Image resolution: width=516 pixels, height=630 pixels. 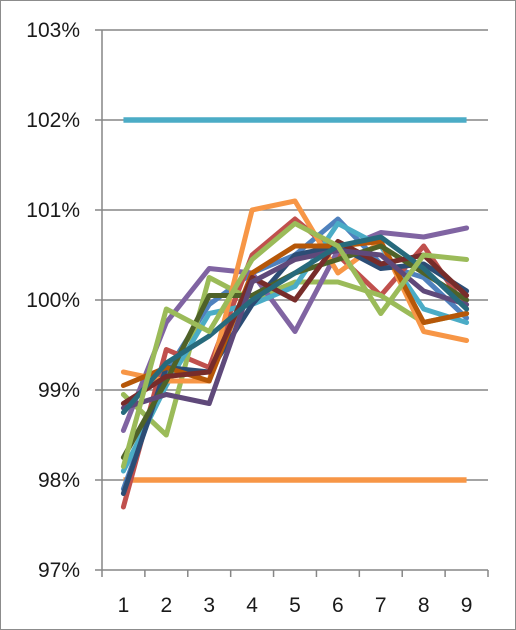 What do you see at coordinates (467, 605) in the screenshot?
I see `x-tick-label: 9` at bounding box center [467, 605].